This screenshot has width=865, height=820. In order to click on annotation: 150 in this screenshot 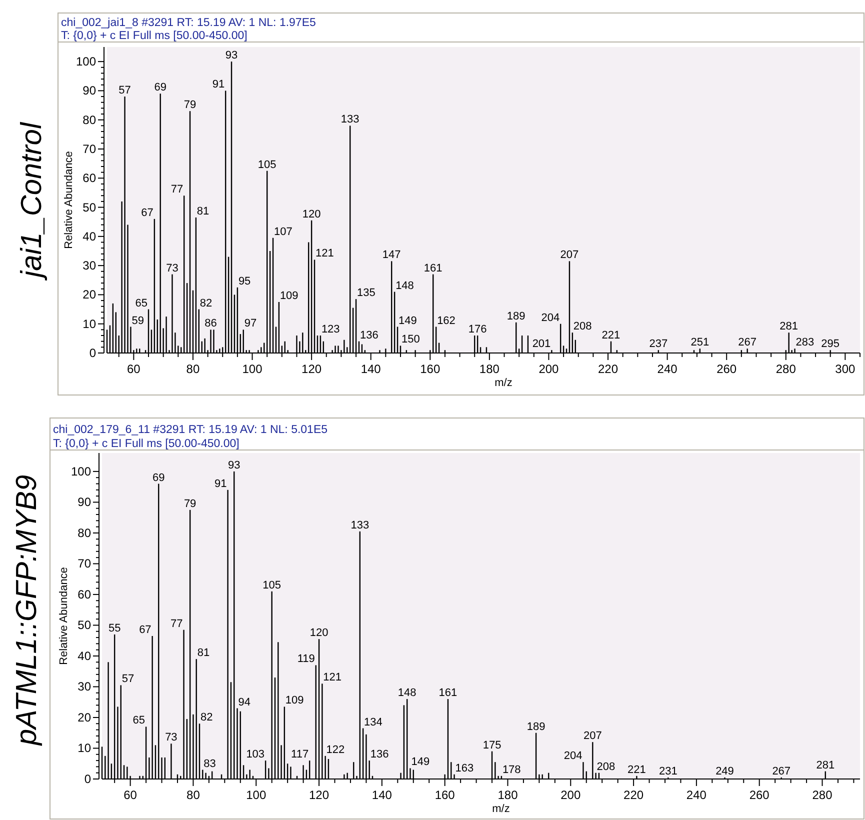, I will do `click(410, 340)`.